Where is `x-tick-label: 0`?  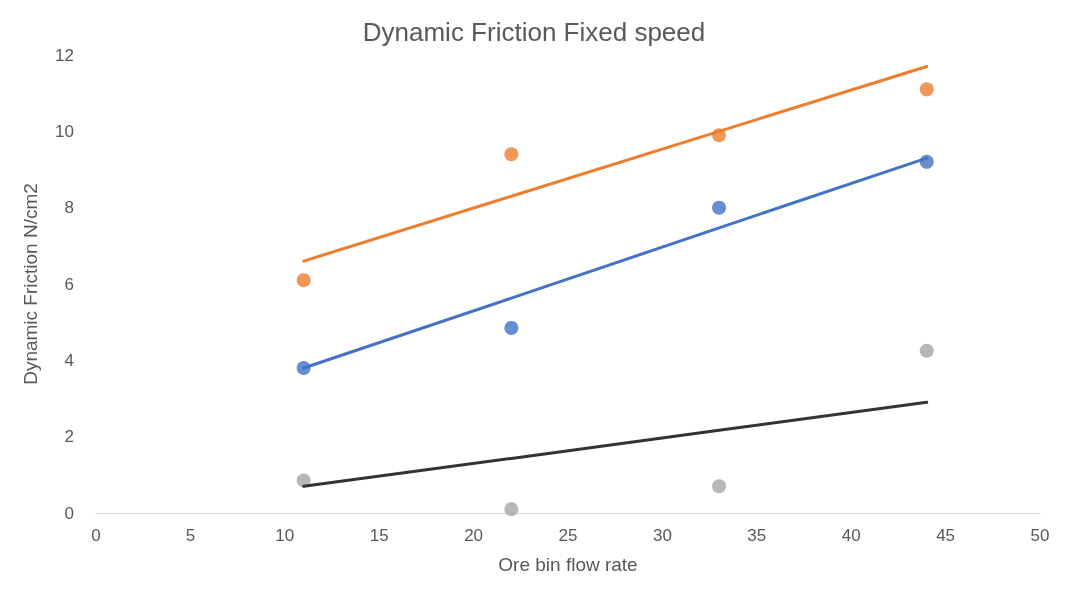
x-tick-label: 0 is located at coordinates (96, 535).